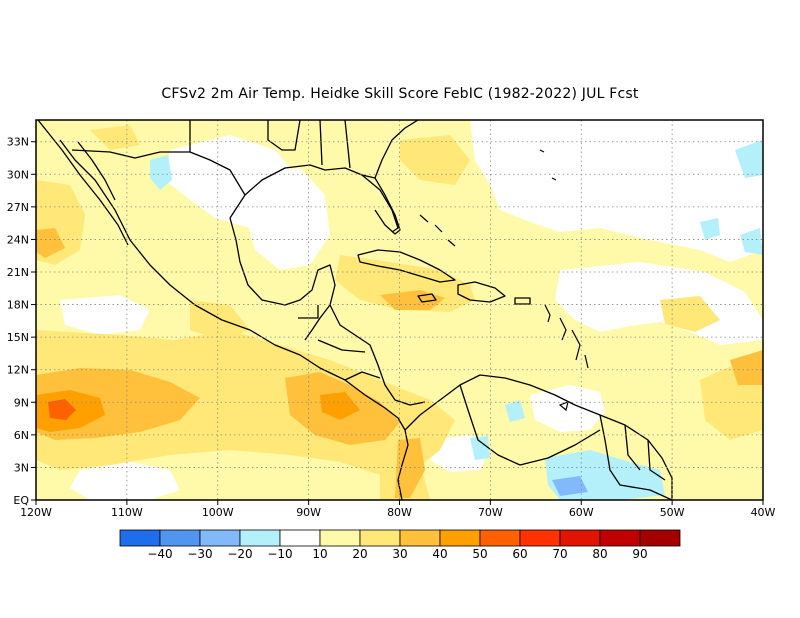 This screenshot has width=800, height=618. I want to click on colorbar-label: 30, so click(399, 554).